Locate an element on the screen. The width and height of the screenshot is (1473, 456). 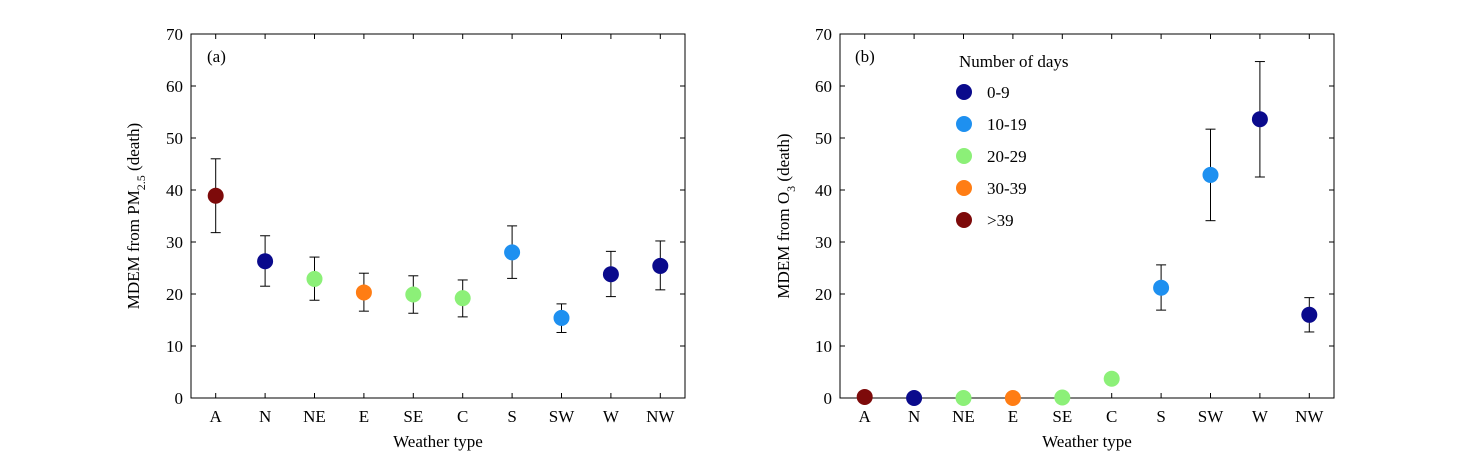
legend-label: 0-9 is located at coordinates (998, 92).